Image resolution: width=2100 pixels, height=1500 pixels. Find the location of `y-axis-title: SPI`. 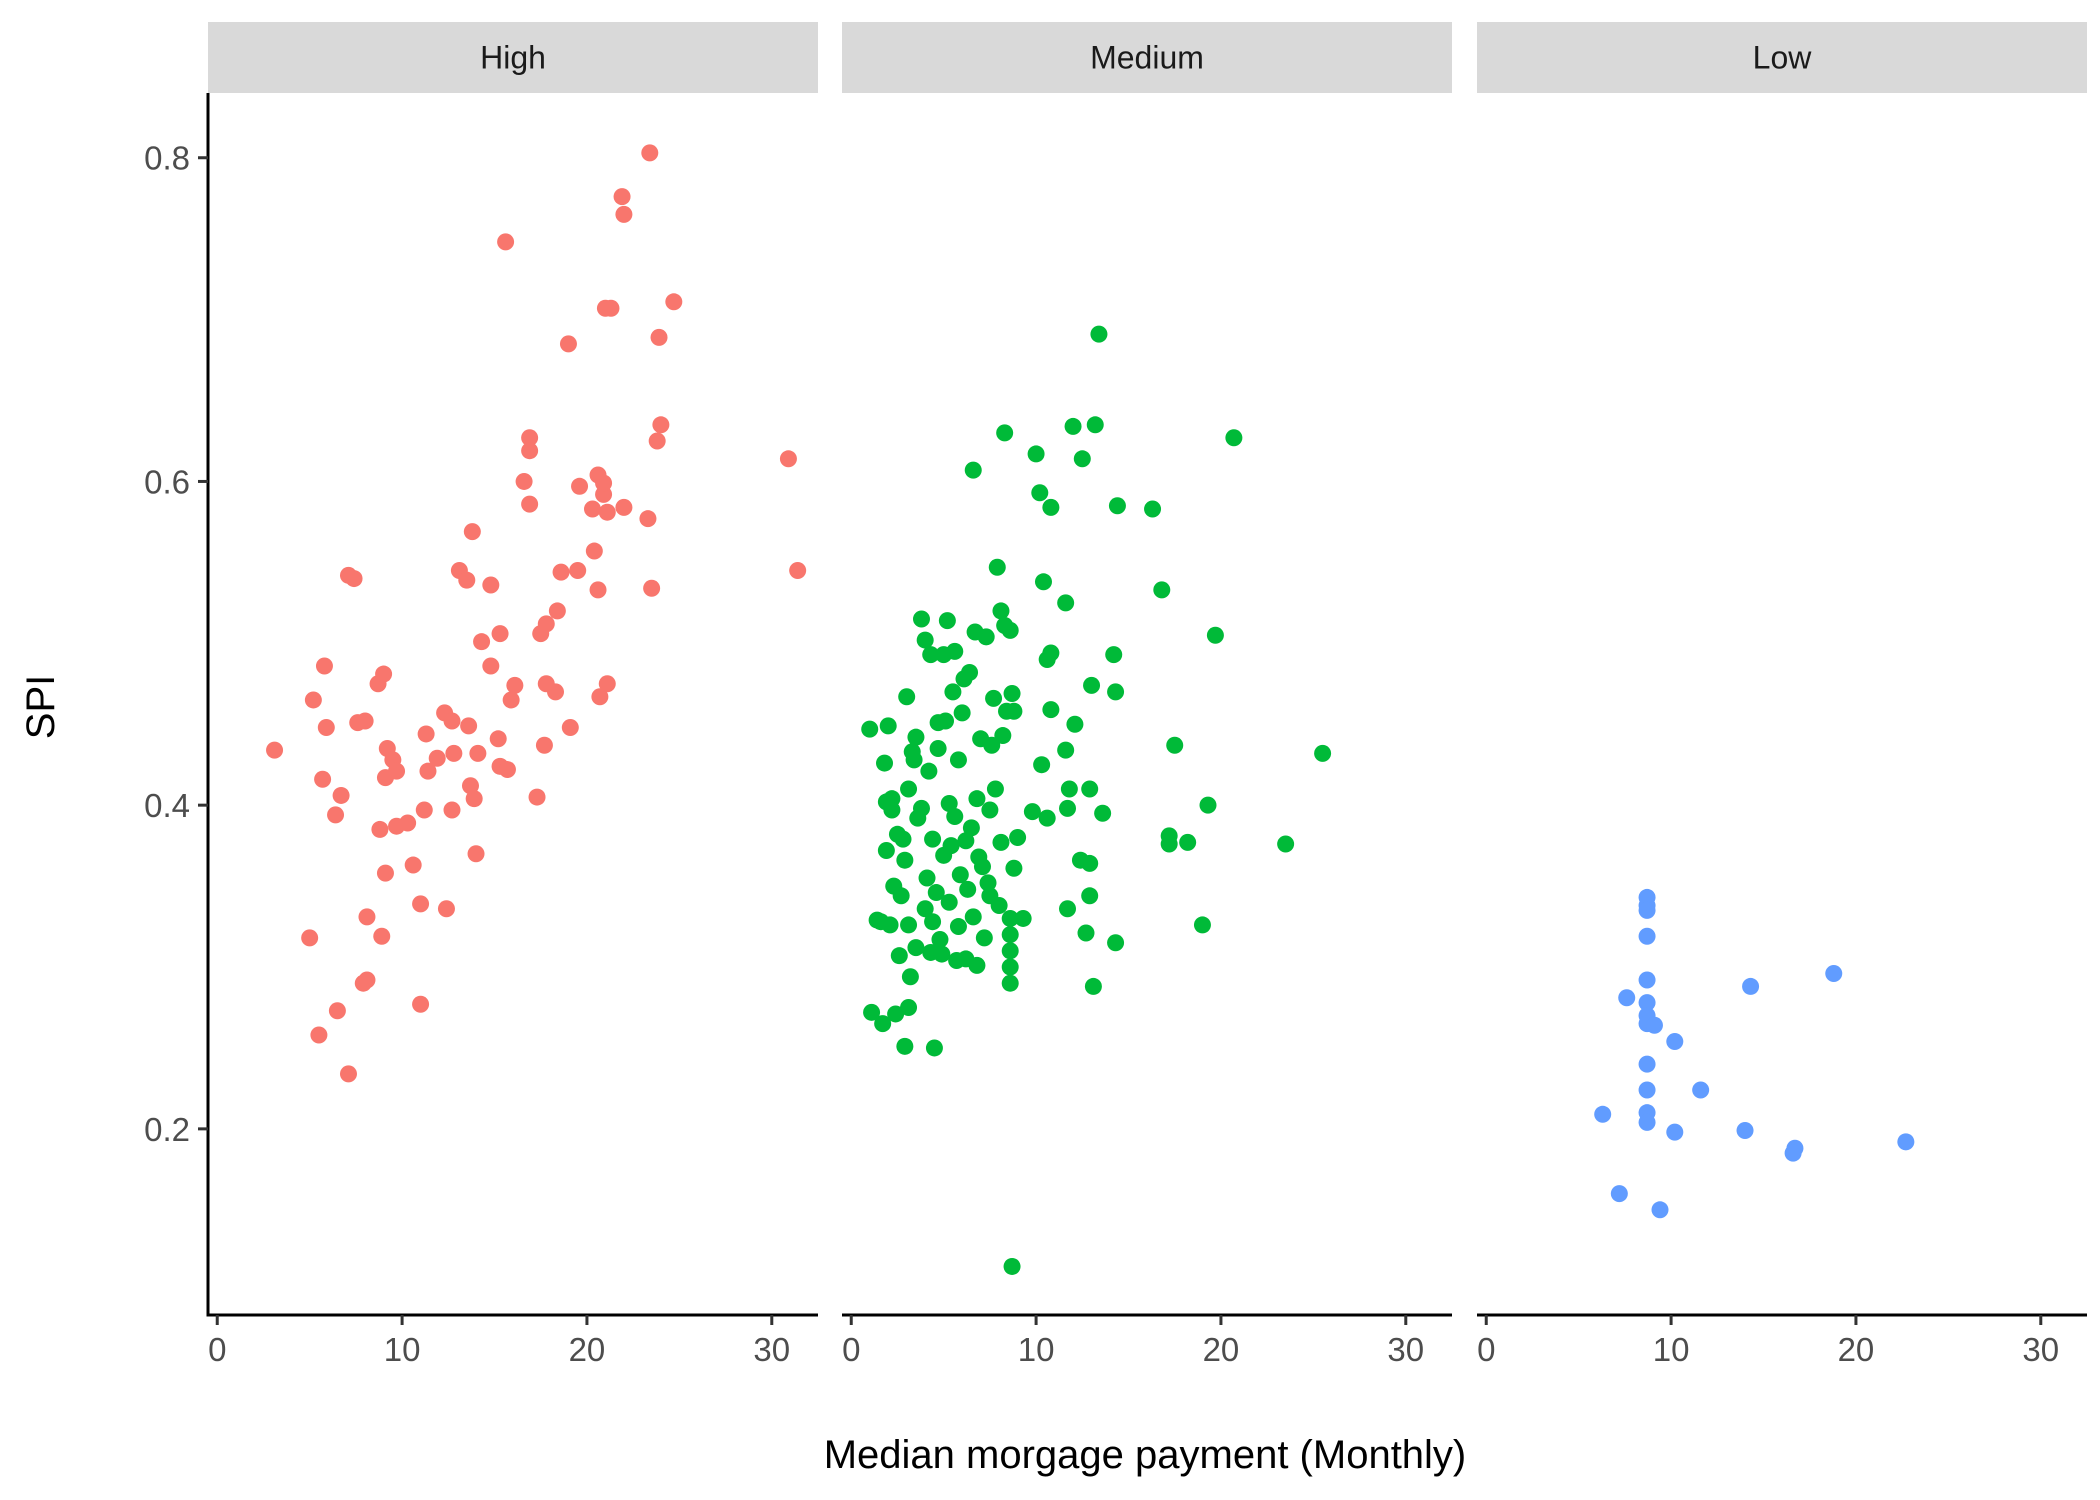

y-axis-title: SPI is located at coordinates (41, 707).